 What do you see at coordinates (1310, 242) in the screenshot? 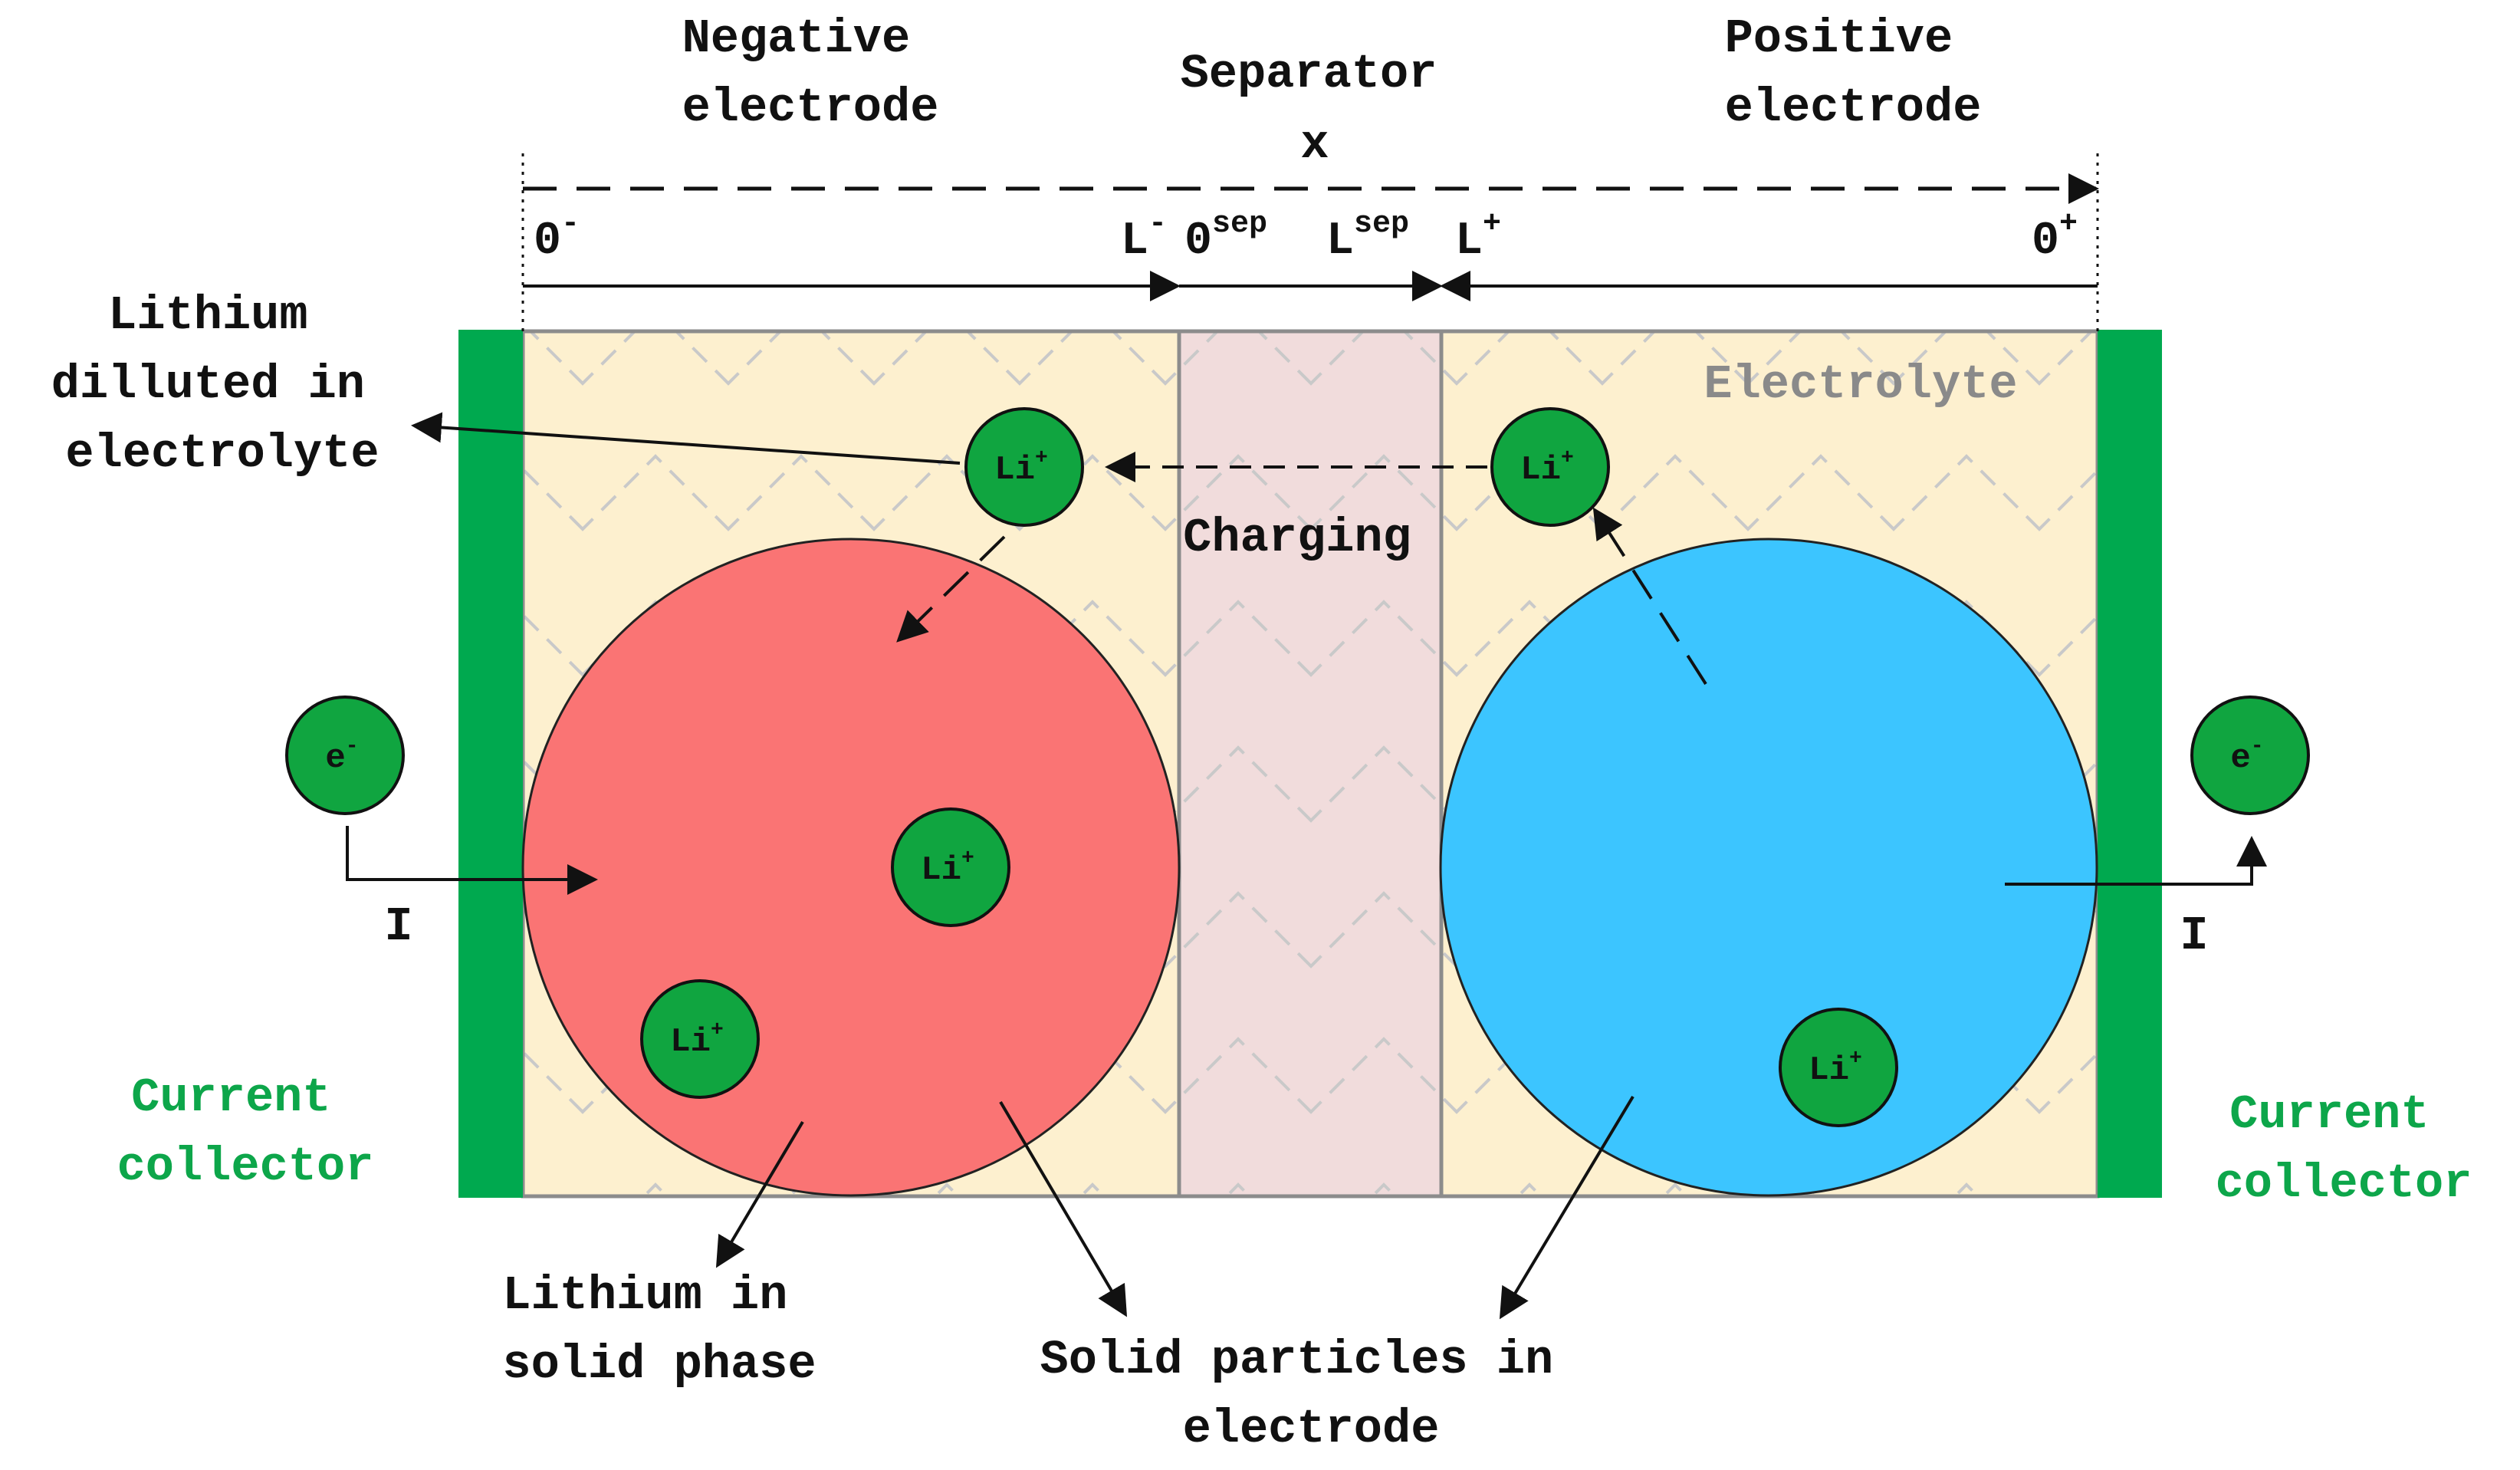
I see `x-axis: 0- L- 0sep Lsep L+ 0+` at bounding box center [1310, 242].